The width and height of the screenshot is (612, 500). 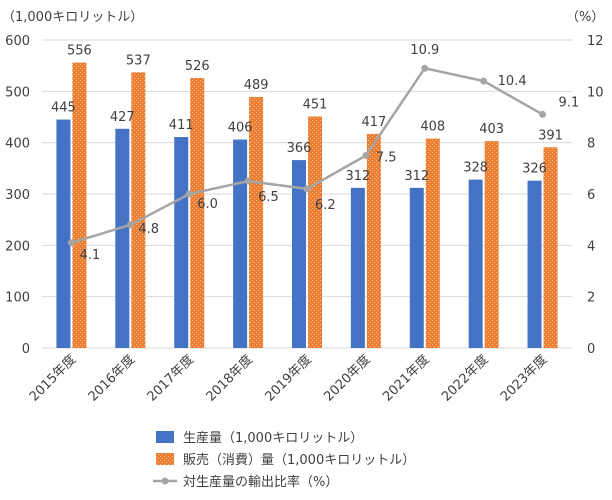 What do you see at coordinates (260, 482) in the screenshot?
I see `legend-label: 対生産量の輸出比率（%）` at bounding box center [260, 482].